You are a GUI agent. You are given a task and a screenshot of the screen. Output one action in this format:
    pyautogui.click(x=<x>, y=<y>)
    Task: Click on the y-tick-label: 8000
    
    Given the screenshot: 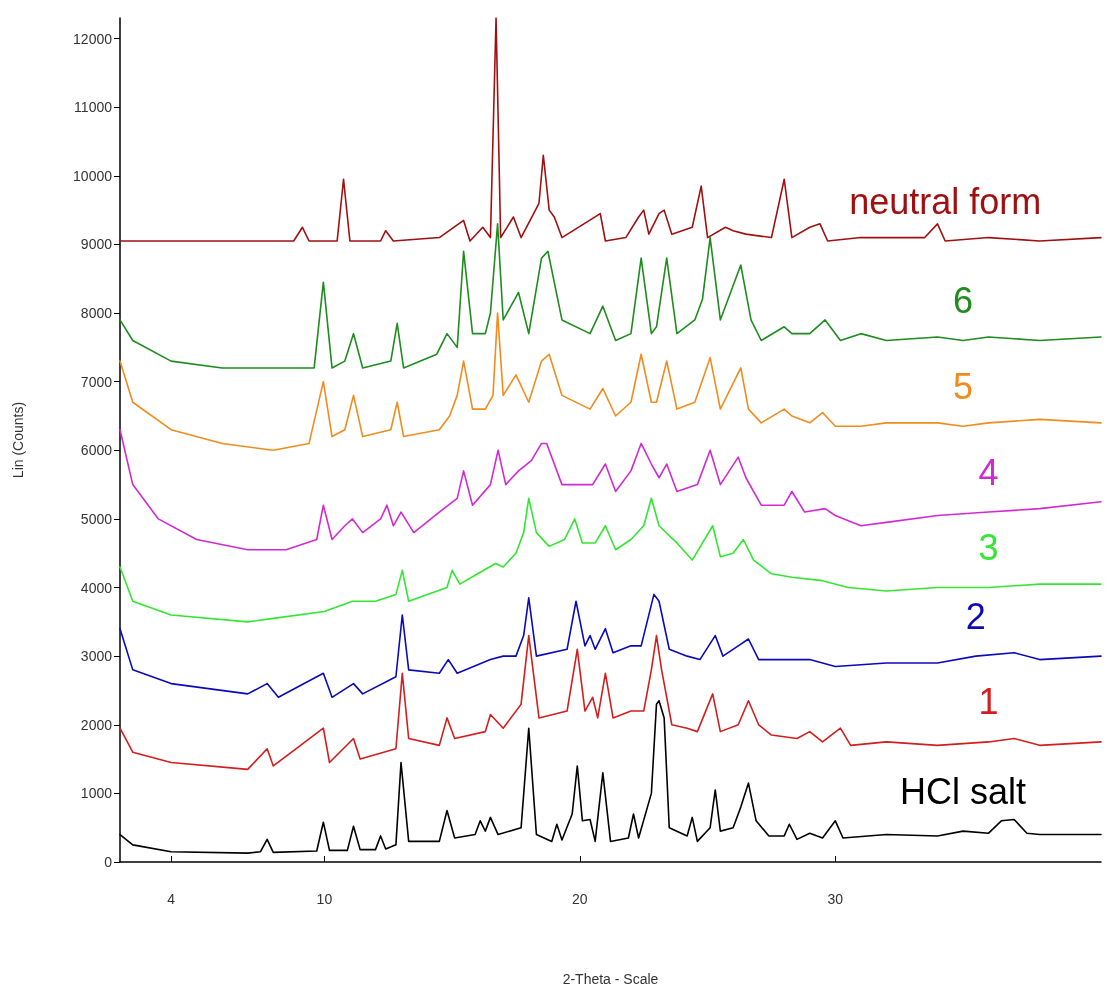 What is the action you would take?
    pyautogui.click(x=96, y=313)
    